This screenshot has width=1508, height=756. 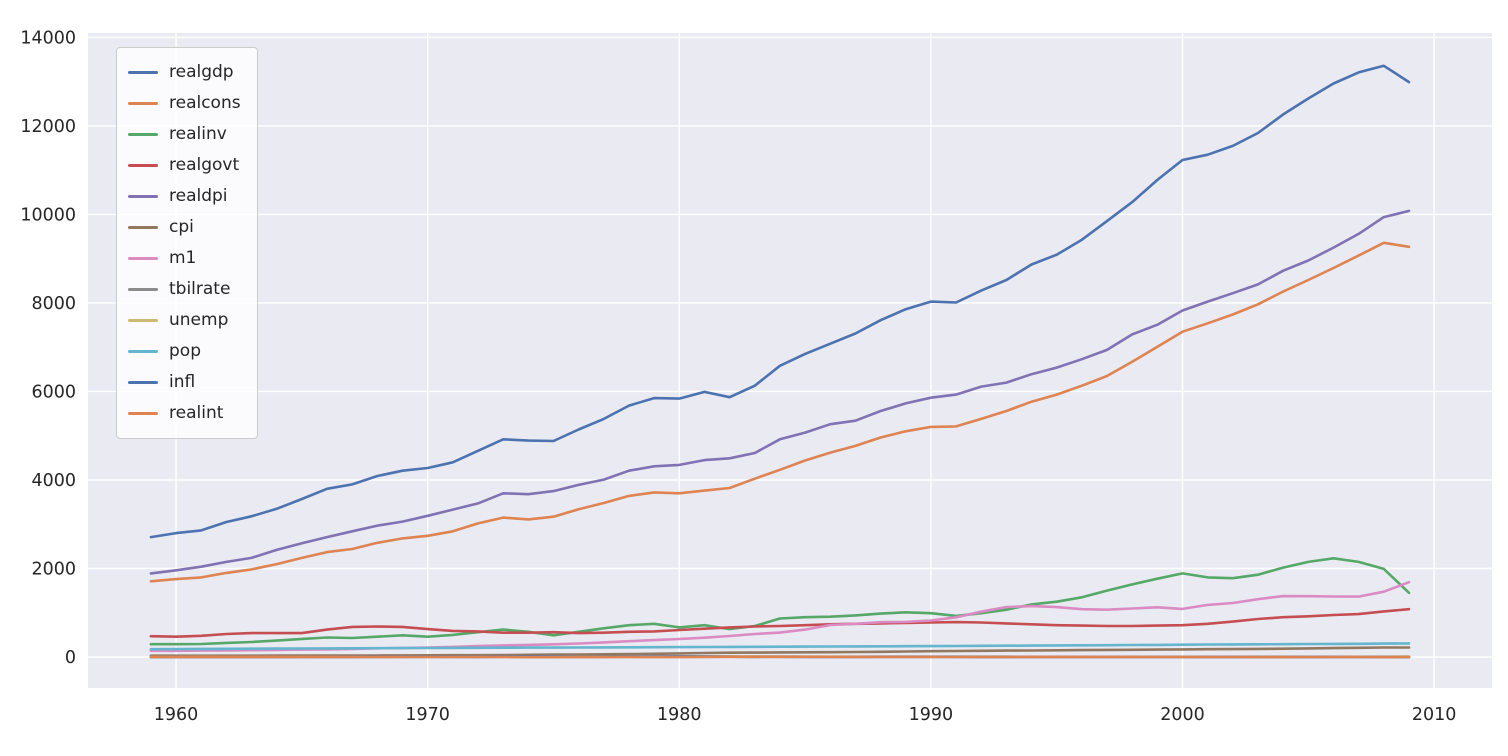 I want to click on legend-swatch-realcons, so click(x=143, y=103).